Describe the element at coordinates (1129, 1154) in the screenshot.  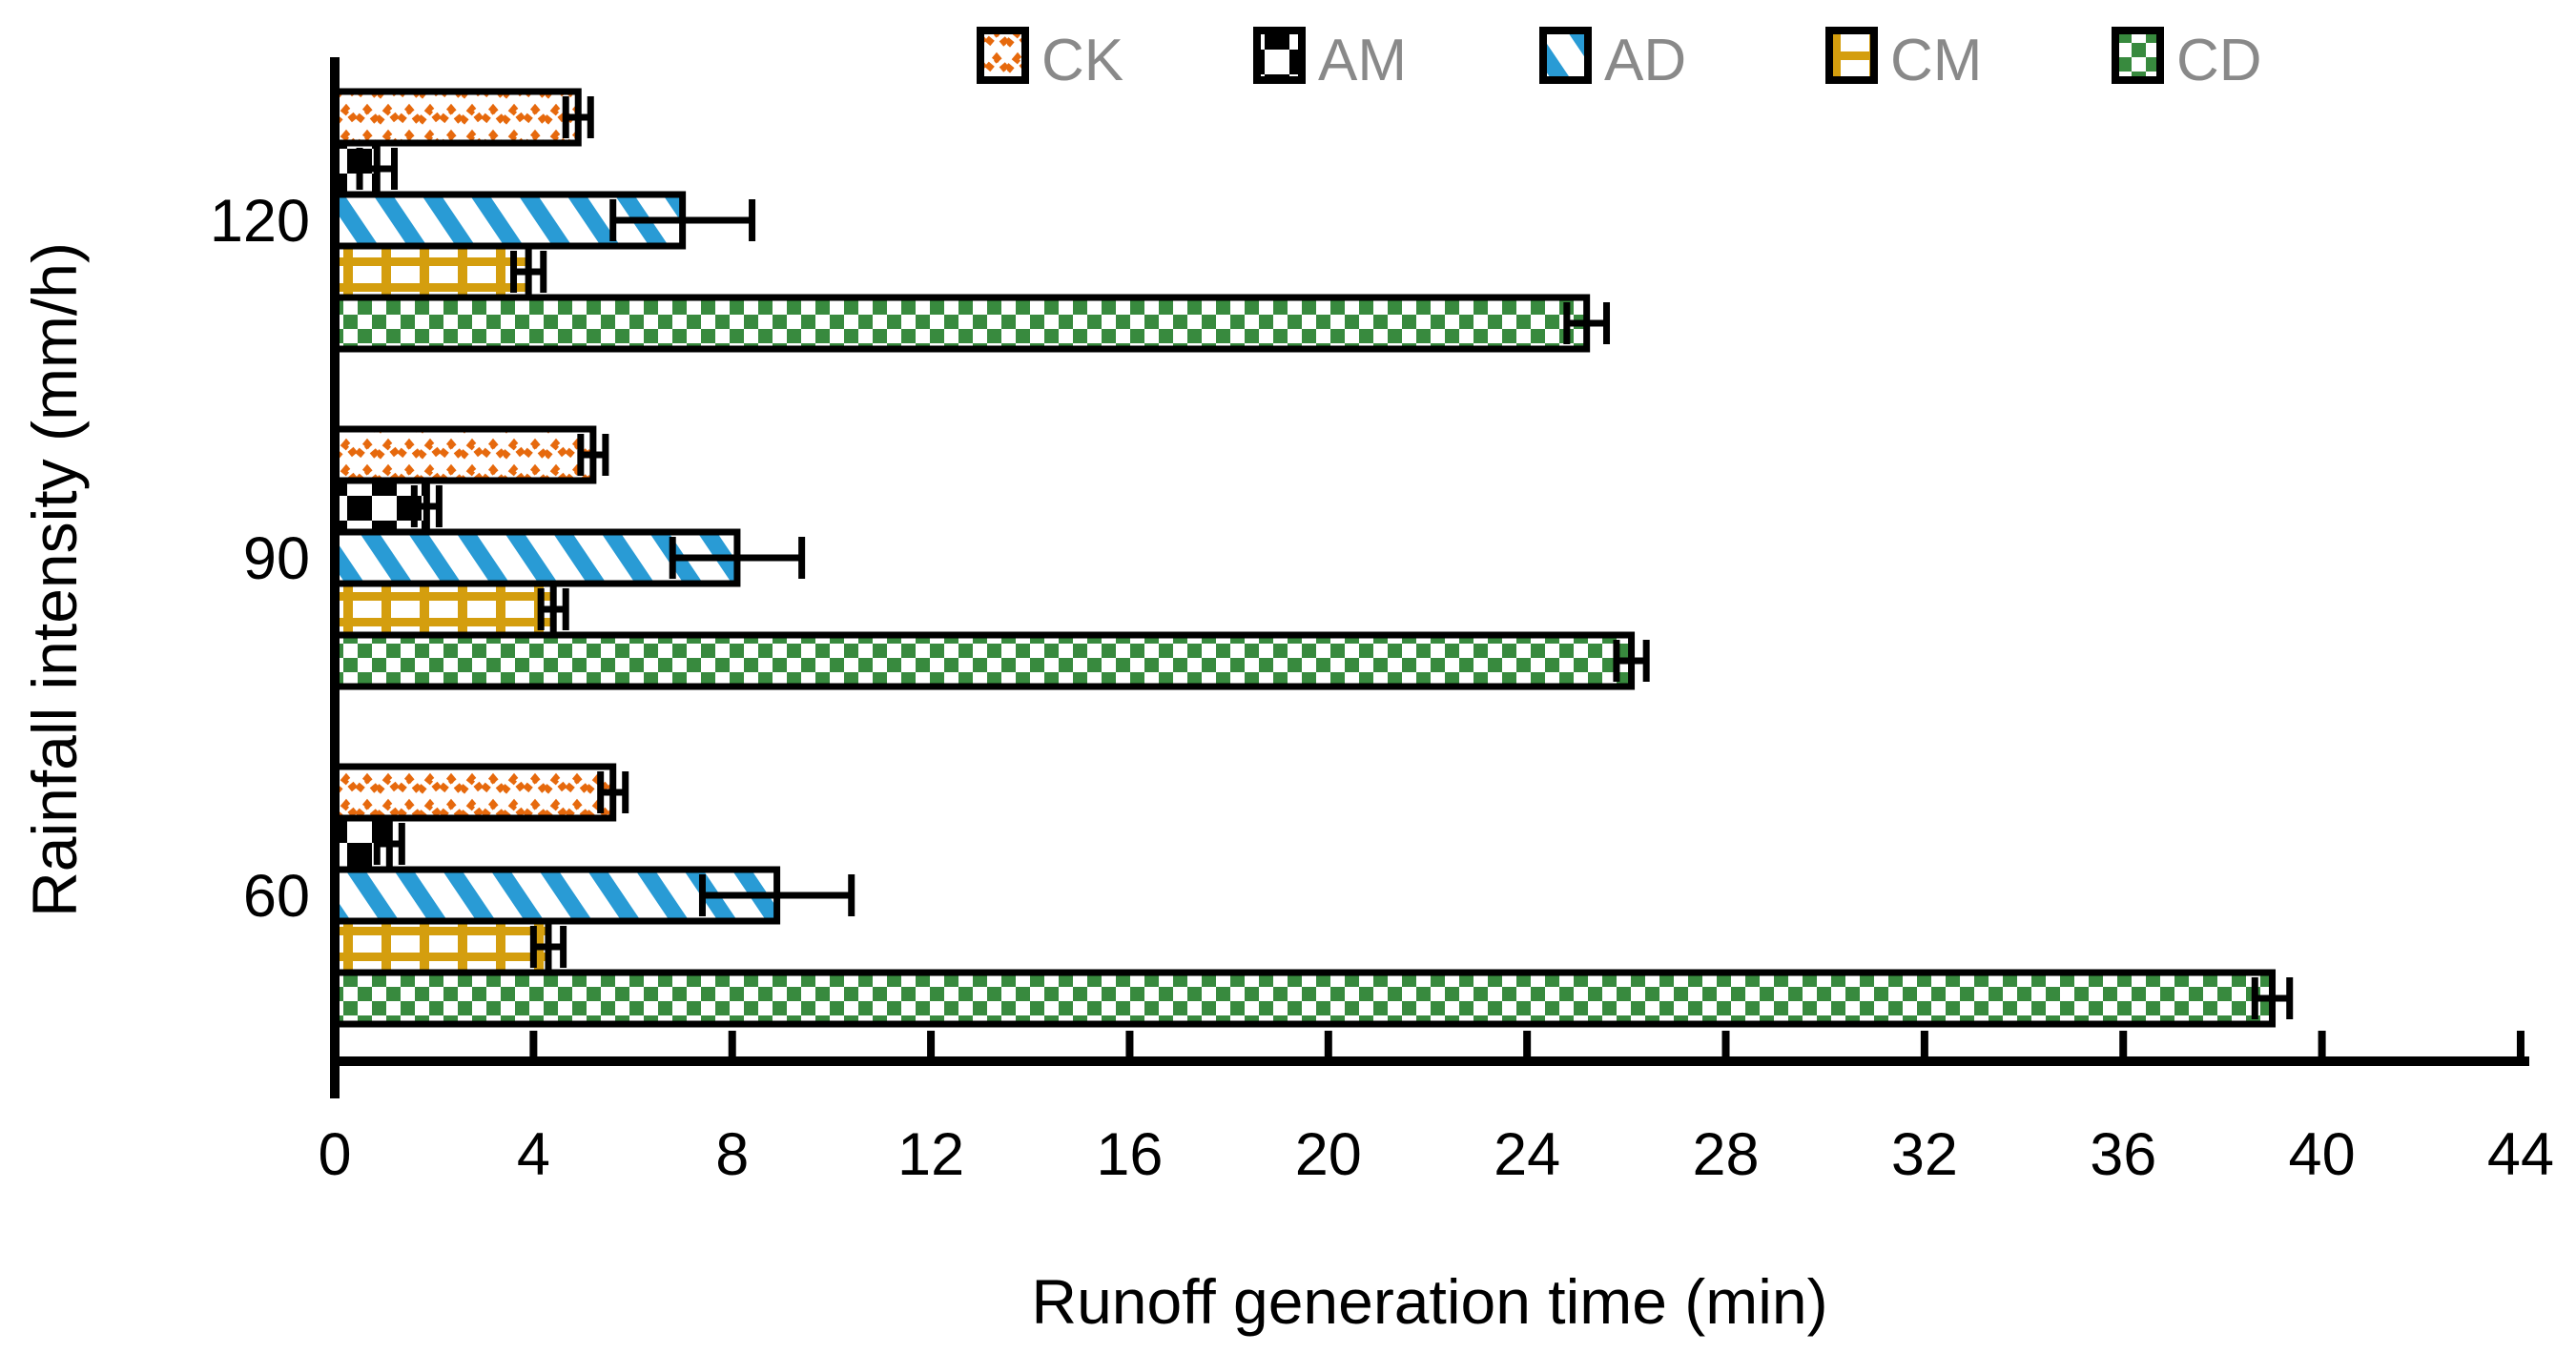
I see `x-tick-label-16: 16` at that location.